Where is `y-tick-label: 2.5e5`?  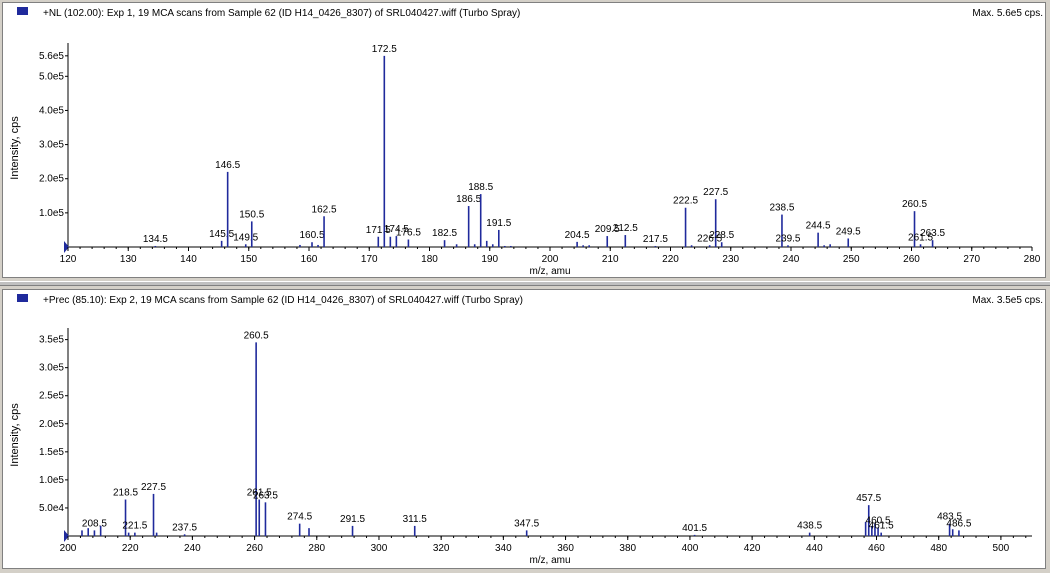
y-tick-label: 2.5e5 is located at coordinates (51, 396).